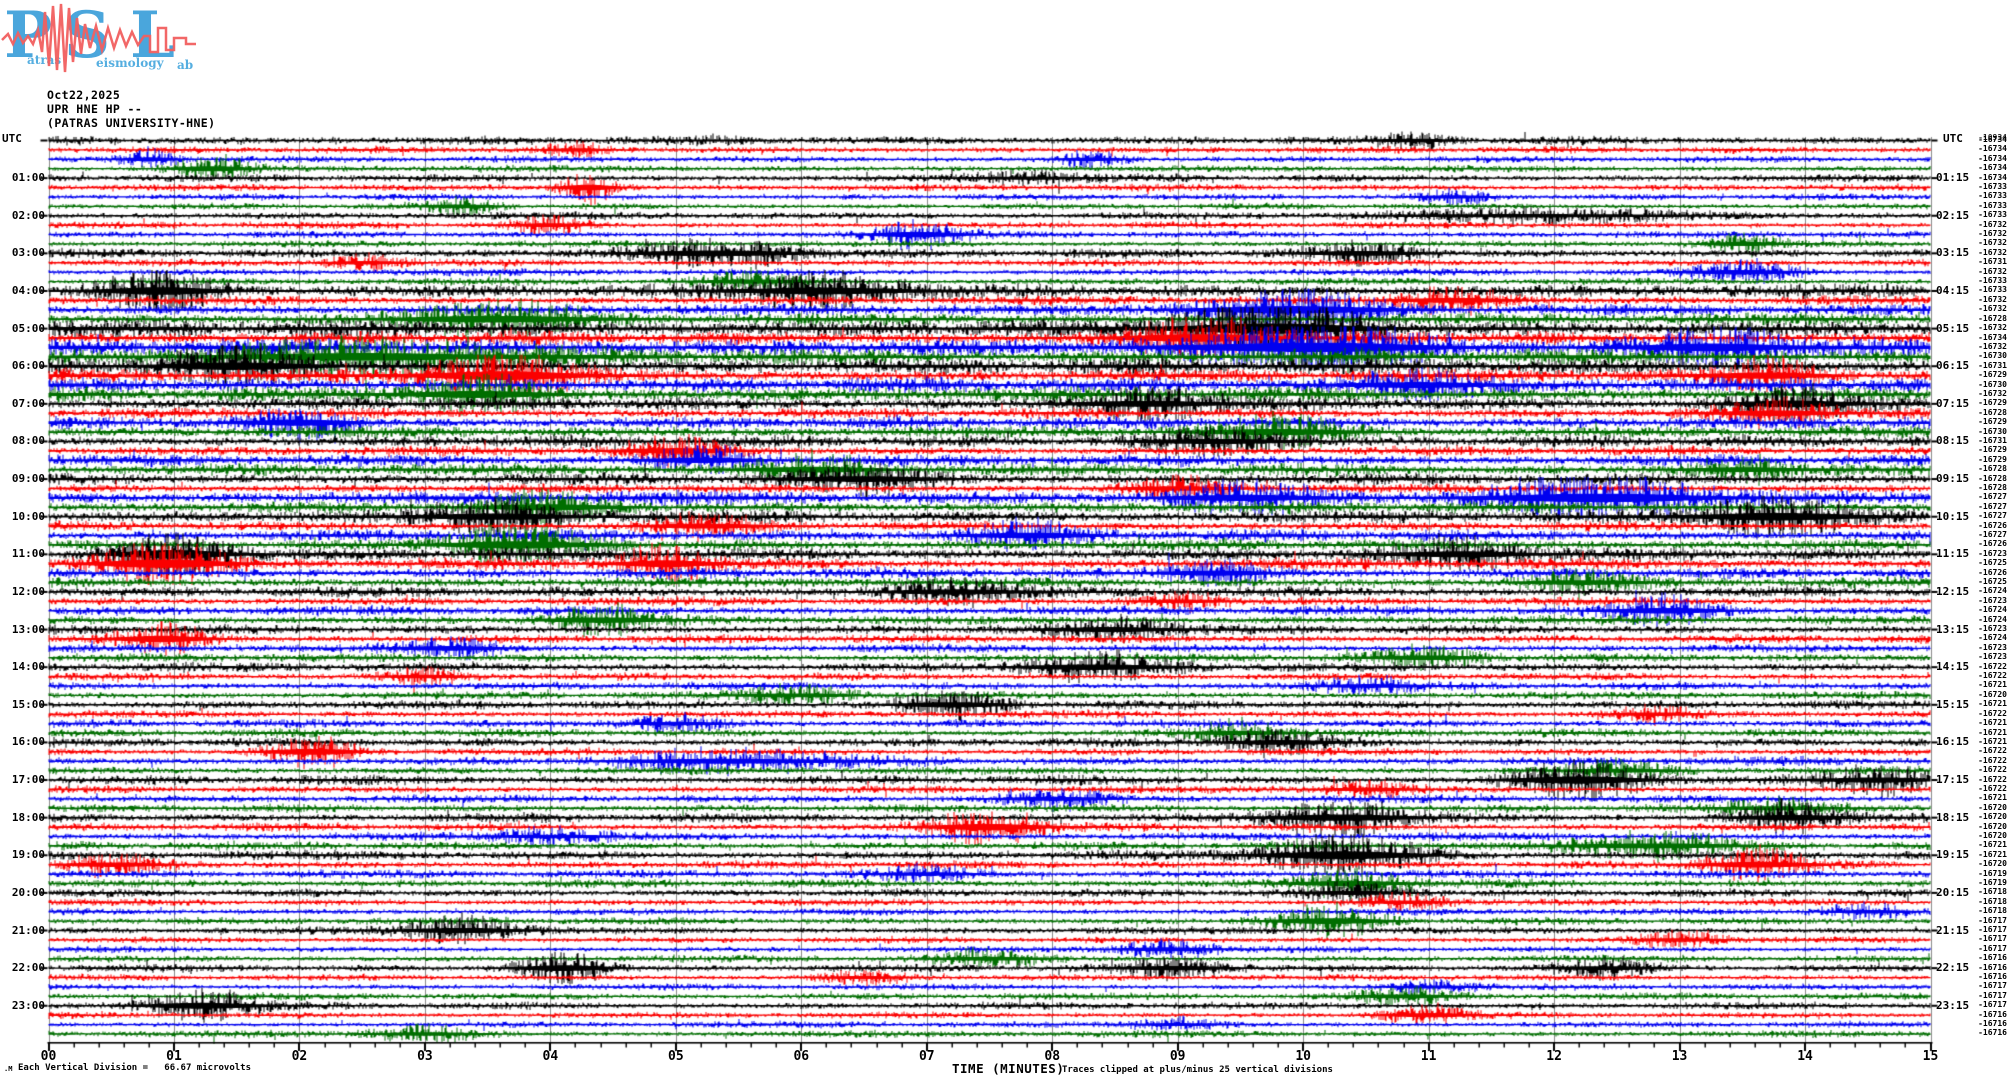  Describe the element at coordinates (1992, 506) in the screenshot. I see `trace-offset-value: -16727` at that location.